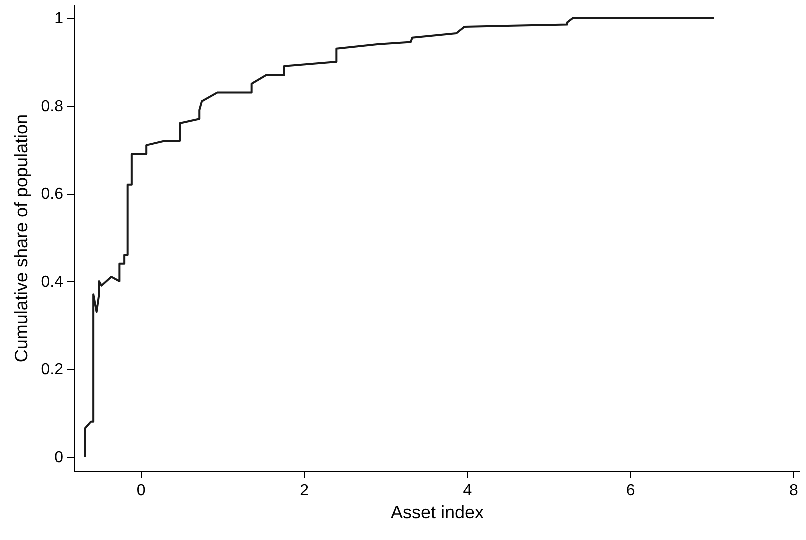  I want to click on x-axis-title: Asset index, so click(437, 512).